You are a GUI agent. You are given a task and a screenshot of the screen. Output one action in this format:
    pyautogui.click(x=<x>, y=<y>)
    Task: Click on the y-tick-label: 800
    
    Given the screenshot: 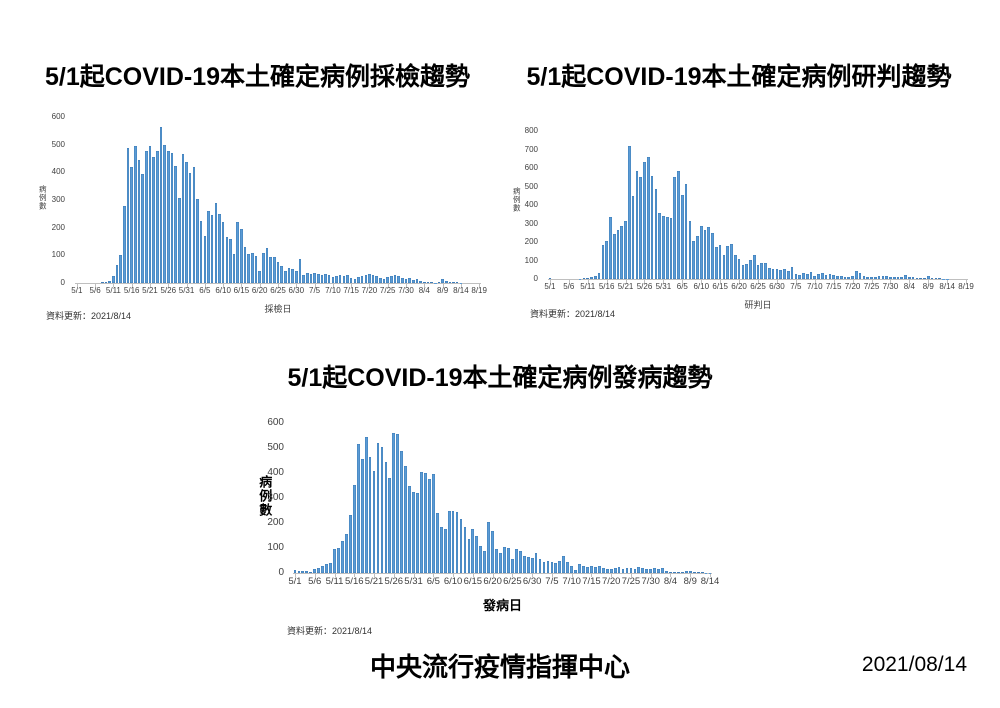 What is the action you would take?
    pyautogui.click(x=531, y=130)
    